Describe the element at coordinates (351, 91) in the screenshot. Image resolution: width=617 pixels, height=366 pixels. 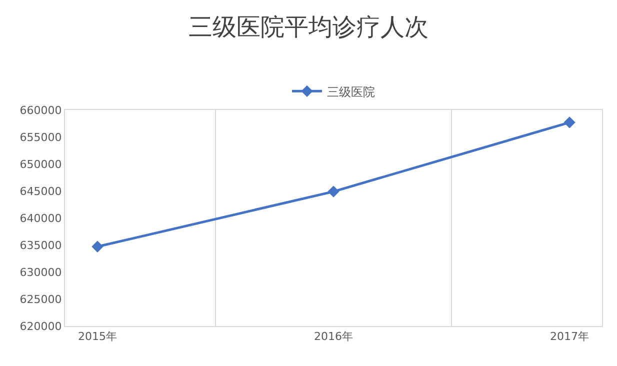
I see `legend-label: 三级医院` at that location.